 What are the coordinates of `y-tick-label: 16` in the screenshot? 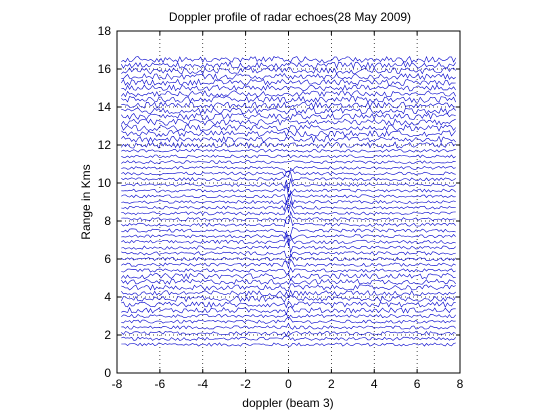 It's located at (105, 69).